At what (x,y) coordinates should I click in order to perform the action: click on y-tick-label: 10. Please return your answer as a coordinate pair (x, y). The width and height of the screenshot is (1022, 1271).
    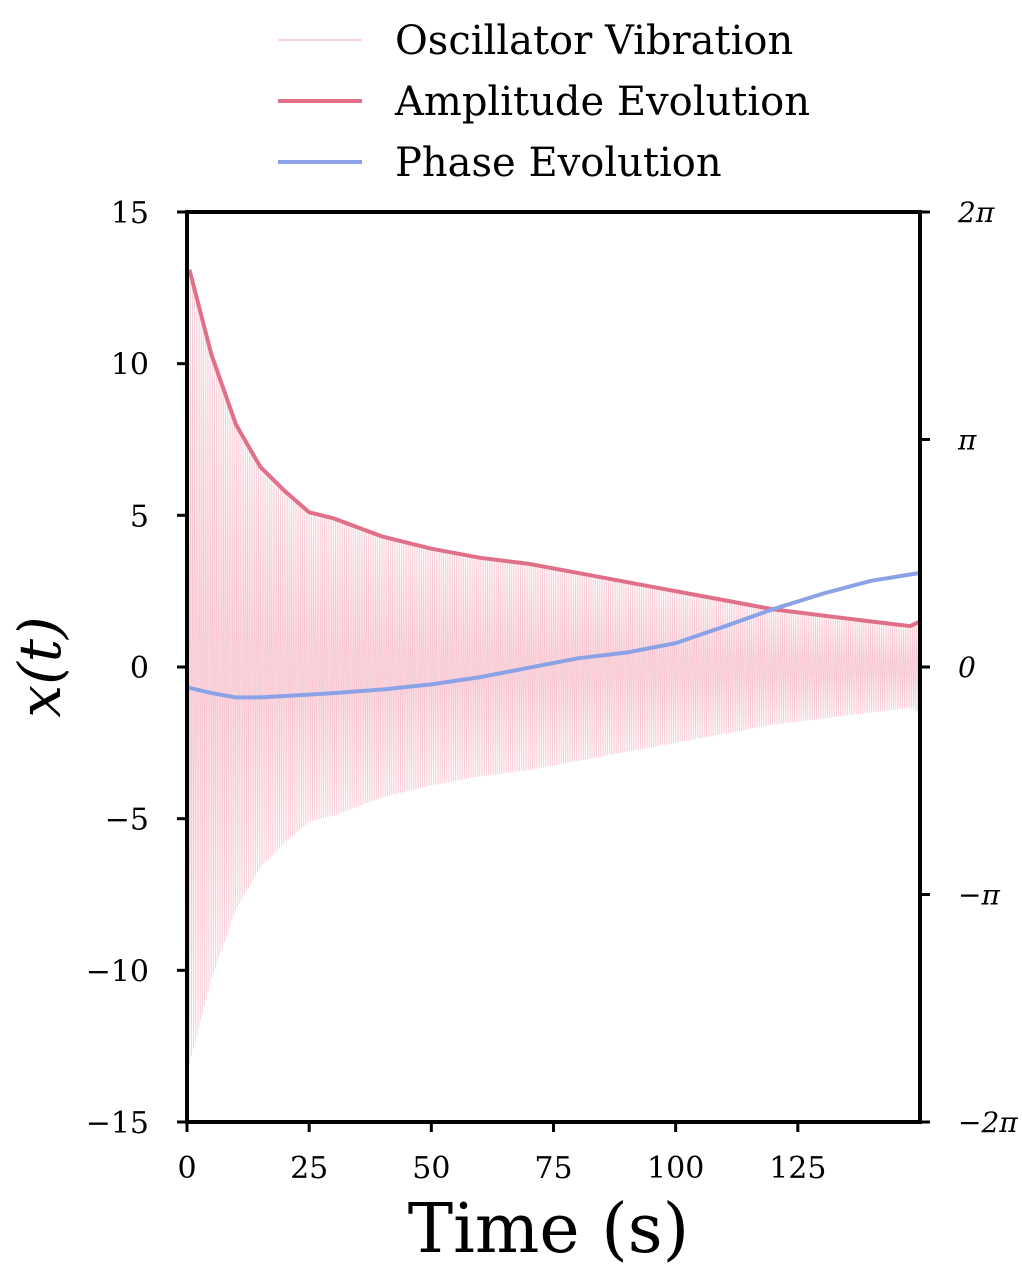
    Looking at the image, I should click on (130, 365).